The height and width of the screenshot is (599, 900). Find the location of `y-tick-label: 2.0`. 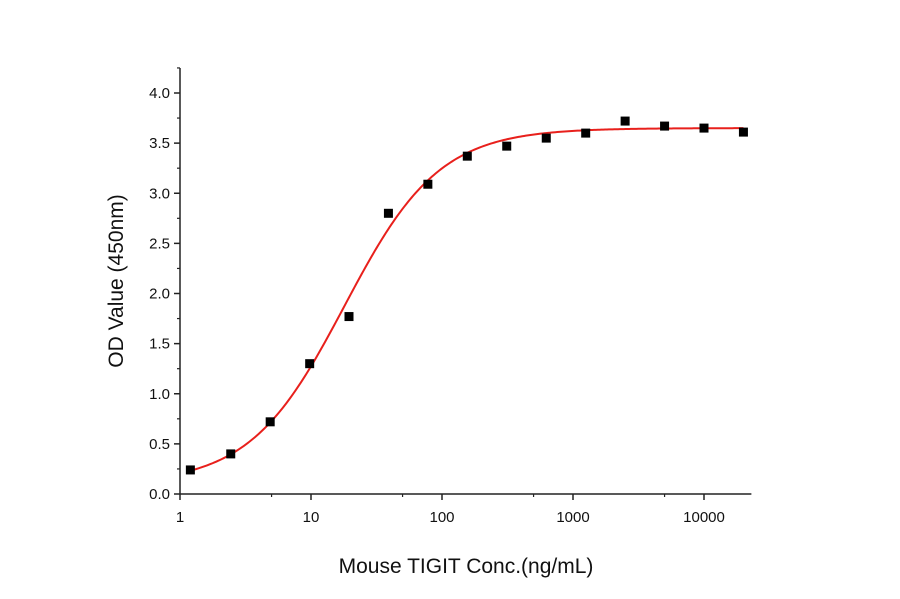

y-tick-label: 2.0 is located at coordinates (159, 294).